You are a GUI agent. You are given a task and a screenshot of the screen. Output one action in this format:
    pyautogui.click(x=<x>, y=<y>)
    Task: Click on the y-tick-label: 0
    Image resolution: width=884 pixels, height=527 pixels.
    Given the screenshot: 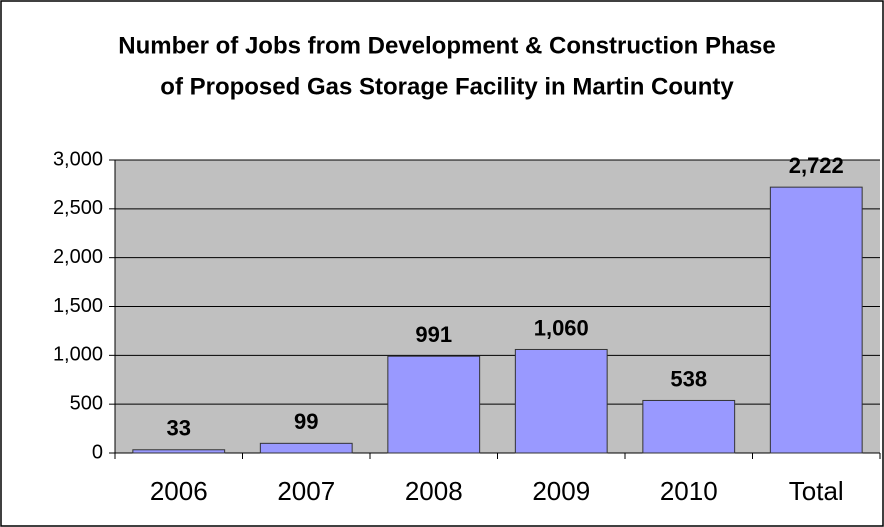 What is the action you would take?
    pyautogui.click(x=97, y=452)
    